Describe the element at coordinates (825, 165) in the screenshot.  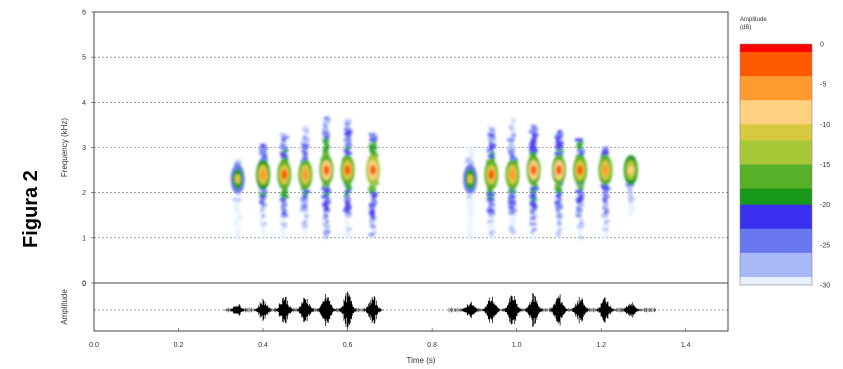
I see `colorbar-tick-label: -15` at that location.